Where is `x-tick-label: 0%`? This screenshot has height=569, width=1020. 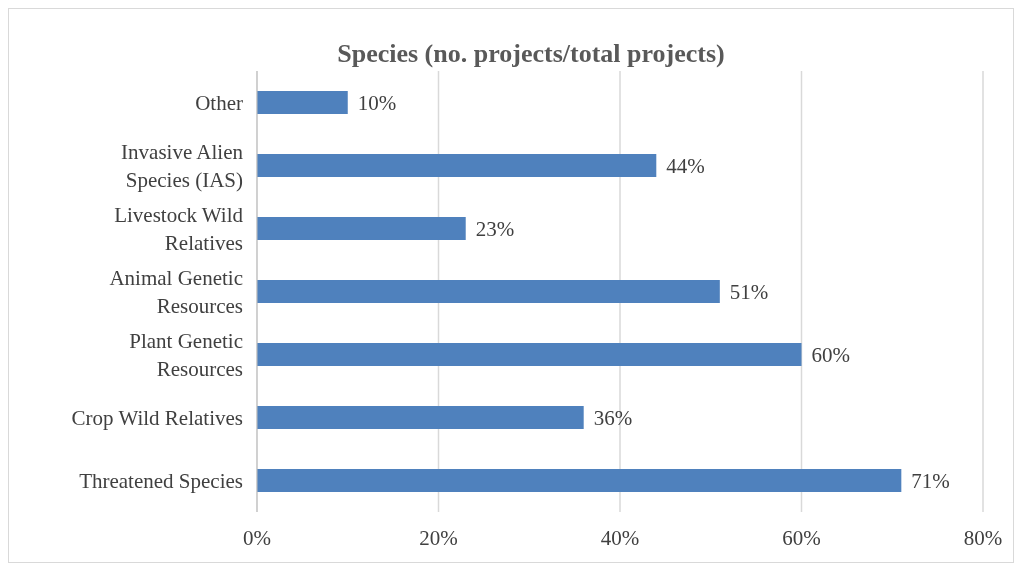 x-tick-label: 0% is located at coordinates (257, 537).